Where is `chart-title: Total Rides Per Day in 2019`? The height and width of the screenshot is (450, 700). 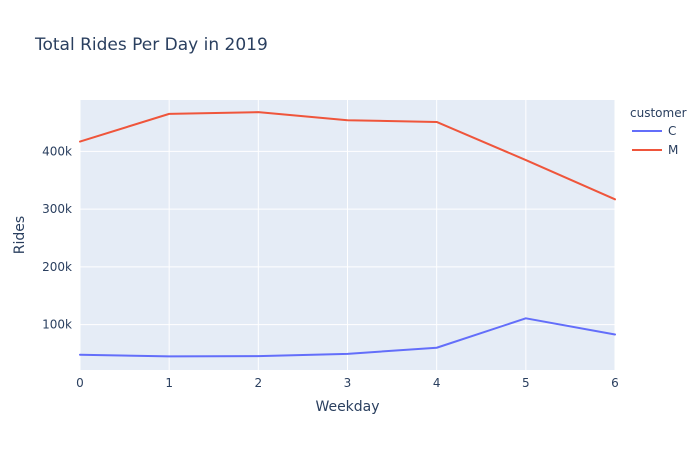 chart-title: Total Rides Per Day in 2019 is located at coordinates (151, 45).